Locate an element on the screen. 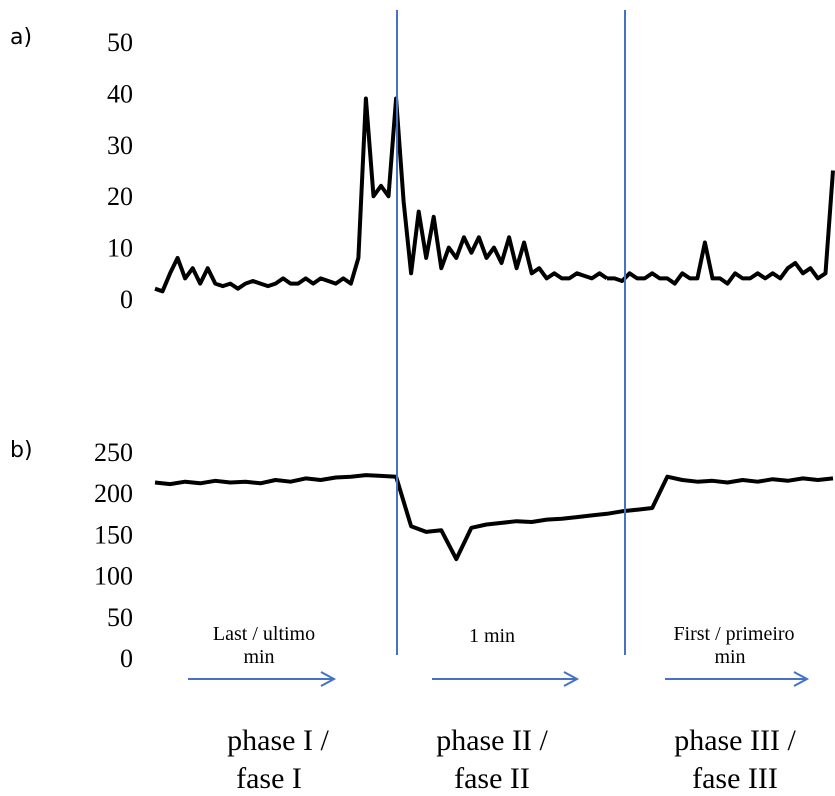 This screenshot has height=796, width=835. phase-2-label-line1: phase II / is located at coordinates (492, 740).